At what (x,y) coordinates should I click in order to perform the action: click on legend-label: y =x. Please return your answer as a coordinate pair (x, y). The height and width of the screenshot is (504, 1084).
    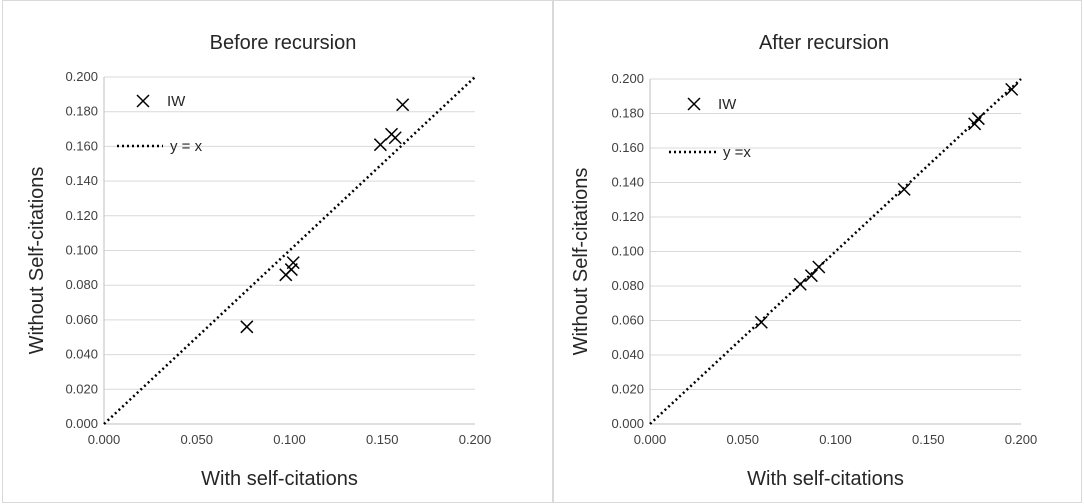
    Looking at the image, I should click on (737, 152).